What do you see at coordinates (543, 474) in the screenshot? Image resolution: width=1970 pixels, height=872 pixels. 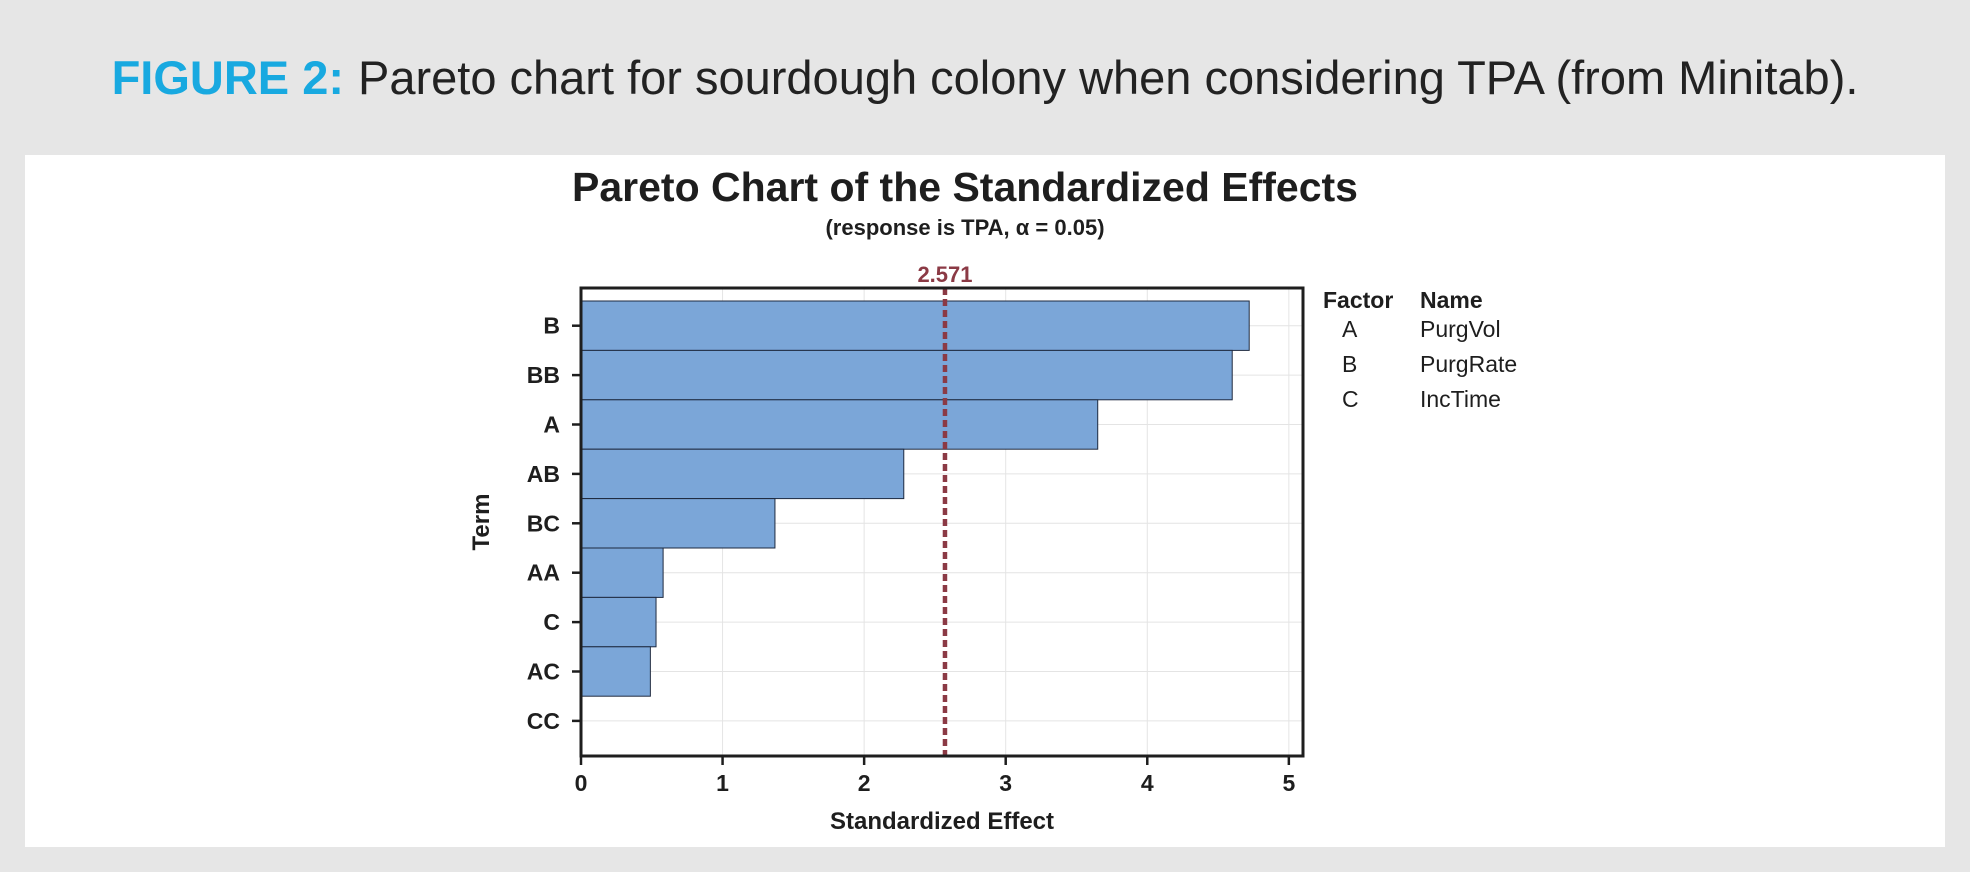 I see `y-tick-label-ab: AB` at bounding box center [543, 474].